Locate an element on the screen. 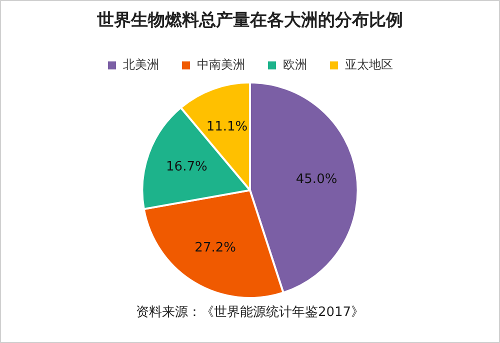  data-label: 16.7% is located at coordinates (187, 167).